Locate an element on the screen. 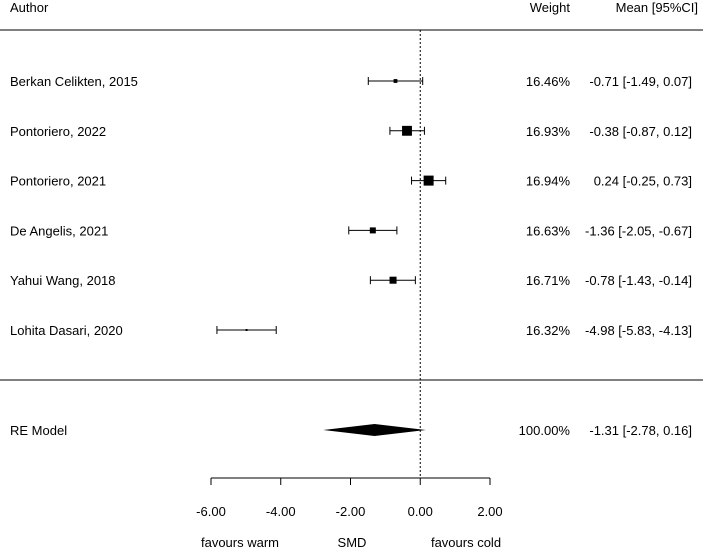 This screenshot has height=548, width=703. study-author: Berkan Celikten, 2015 is located at coordinates (74, 81).